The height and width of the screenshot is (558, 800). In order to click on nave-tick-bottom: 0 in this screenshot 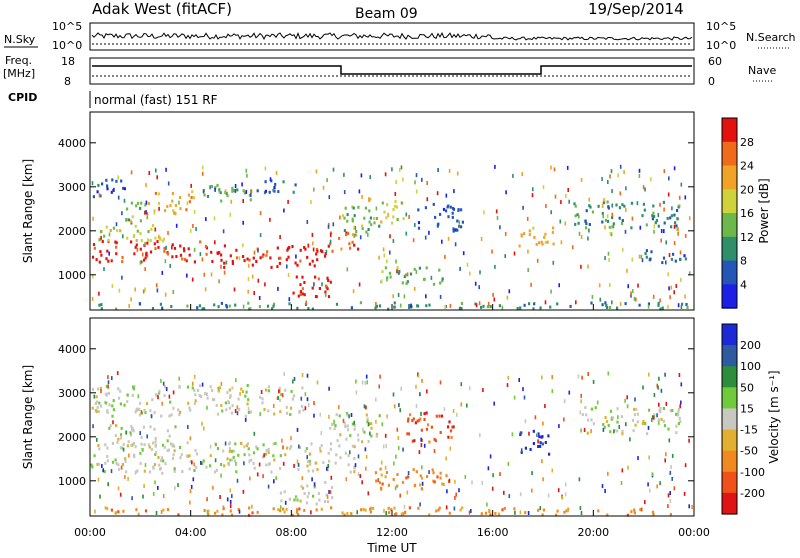, I will do `click(711, 81)`.